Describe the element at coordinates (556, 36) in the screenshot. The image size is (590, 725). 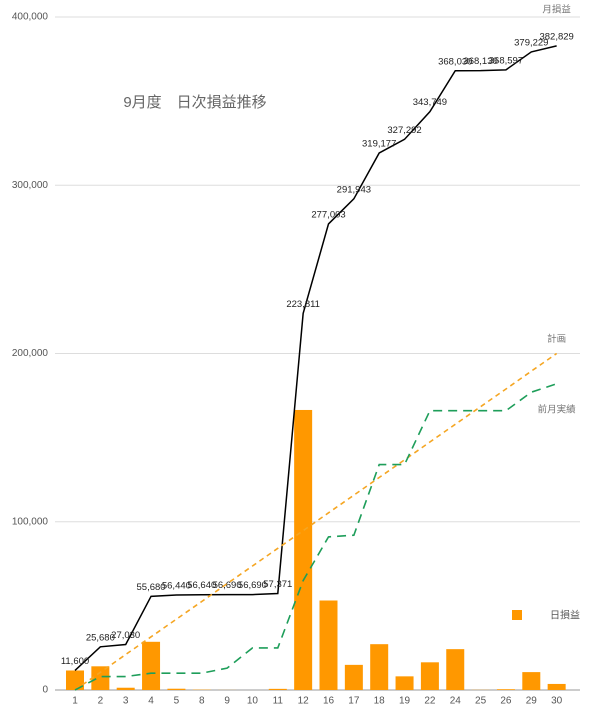
I see `data-label: 382,829` at that location.